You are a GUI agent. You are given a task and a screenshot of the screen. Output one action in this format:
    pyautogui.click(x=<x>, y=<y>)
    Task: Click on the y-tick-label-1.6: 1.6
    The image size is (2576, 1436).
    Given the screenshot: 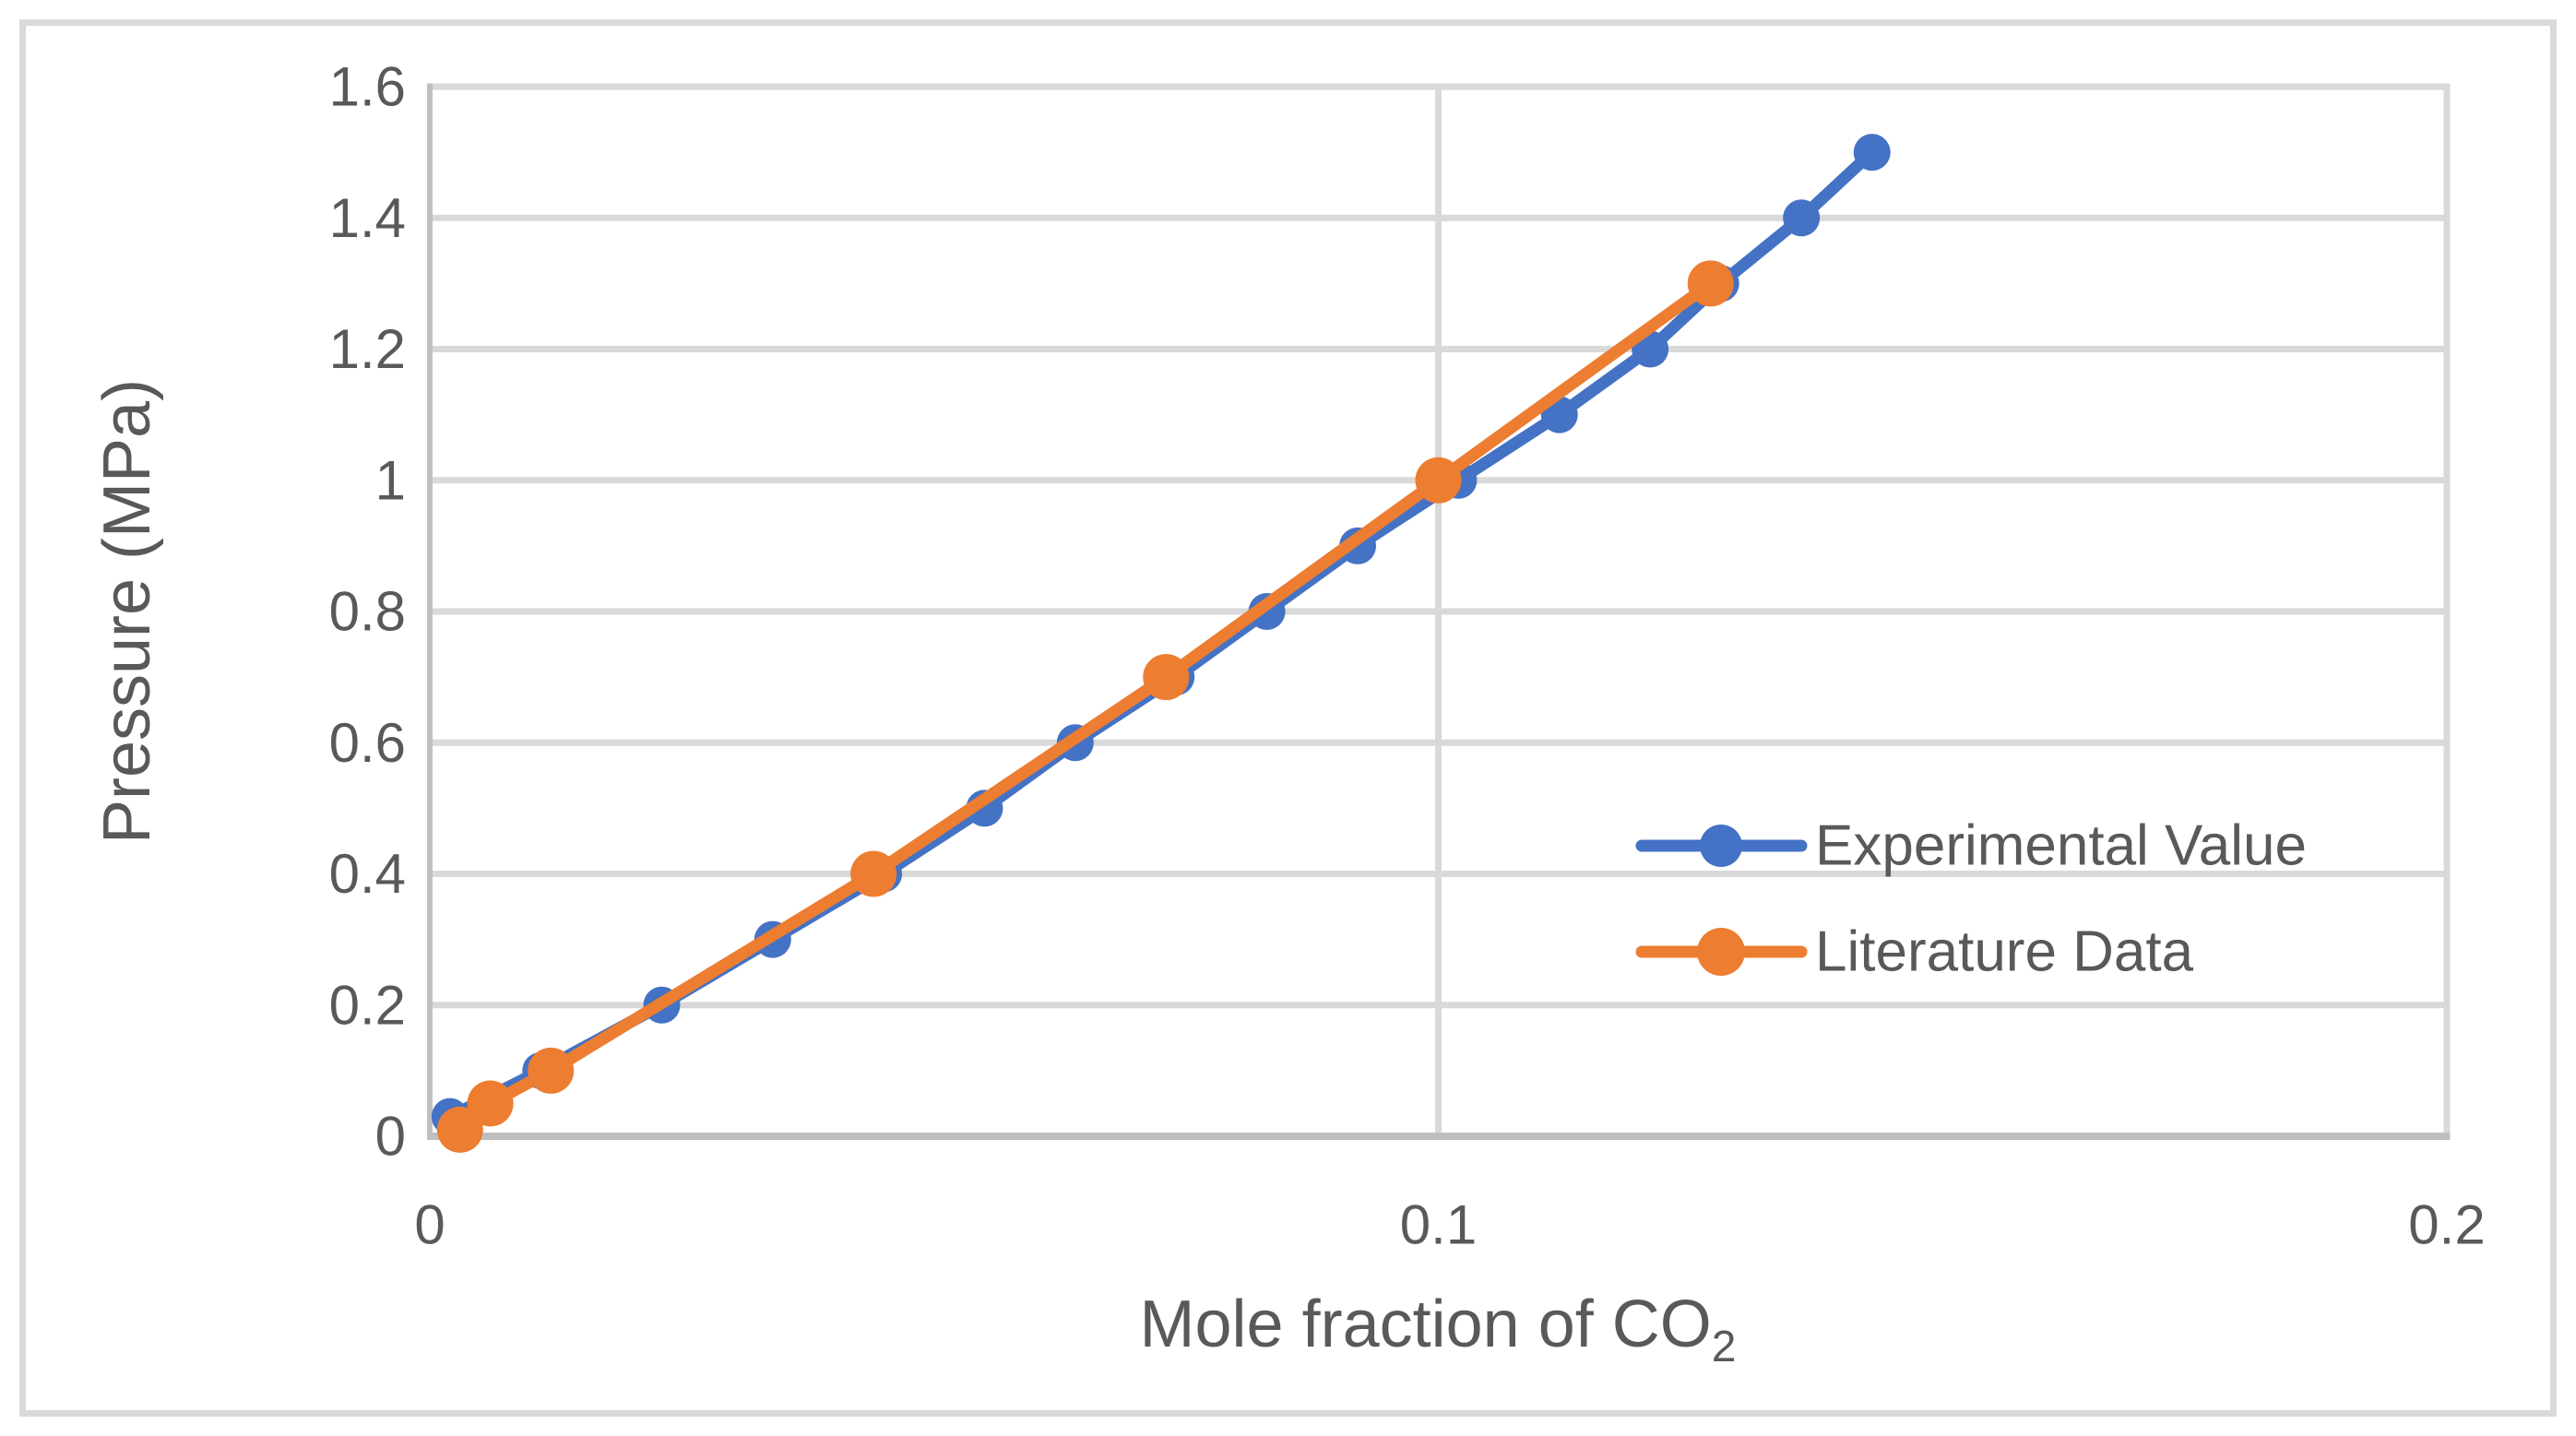 What is the action you would take?
    pyautogui.click(x=367, y=87)
    